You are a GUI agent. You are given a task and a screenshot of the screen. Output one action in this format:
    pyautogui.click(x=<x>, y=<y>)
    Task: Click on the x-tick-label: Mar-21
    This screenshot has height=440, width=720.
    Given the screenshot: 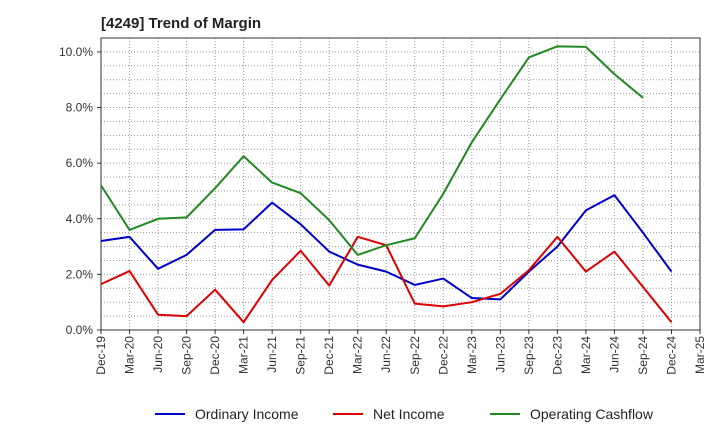 What is the action you would take?
    pyautogui.click(x=244, y=355)
    